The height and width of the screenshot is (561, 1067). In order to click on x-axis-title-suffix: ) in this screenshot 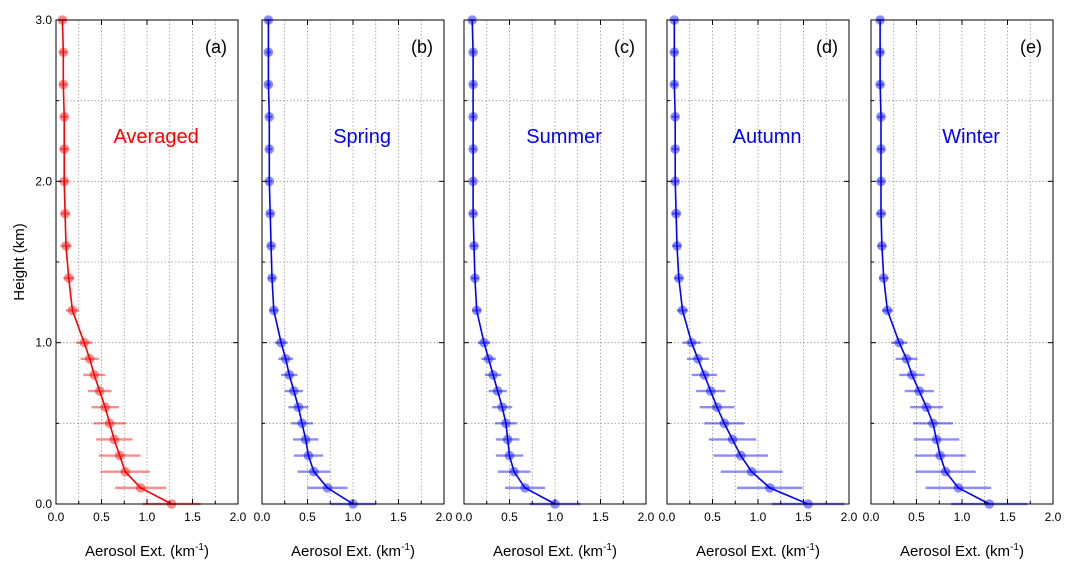, I will do `click(817, 551)`.